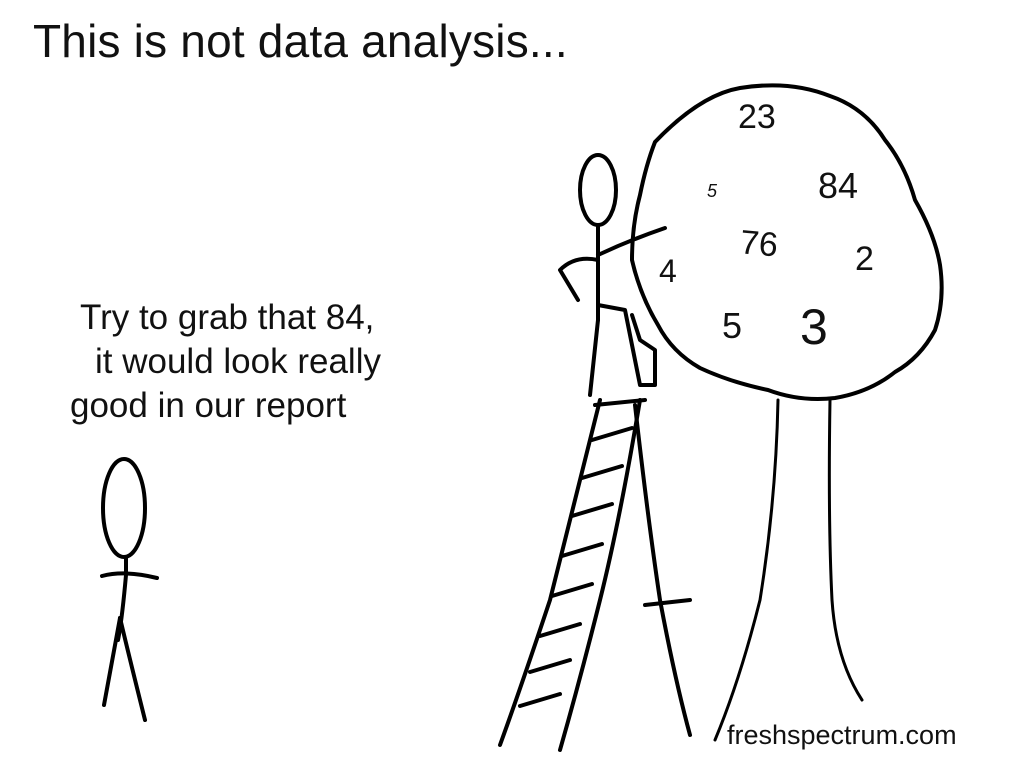  I want to click on tree-number-4: 4, so click(668, 271).